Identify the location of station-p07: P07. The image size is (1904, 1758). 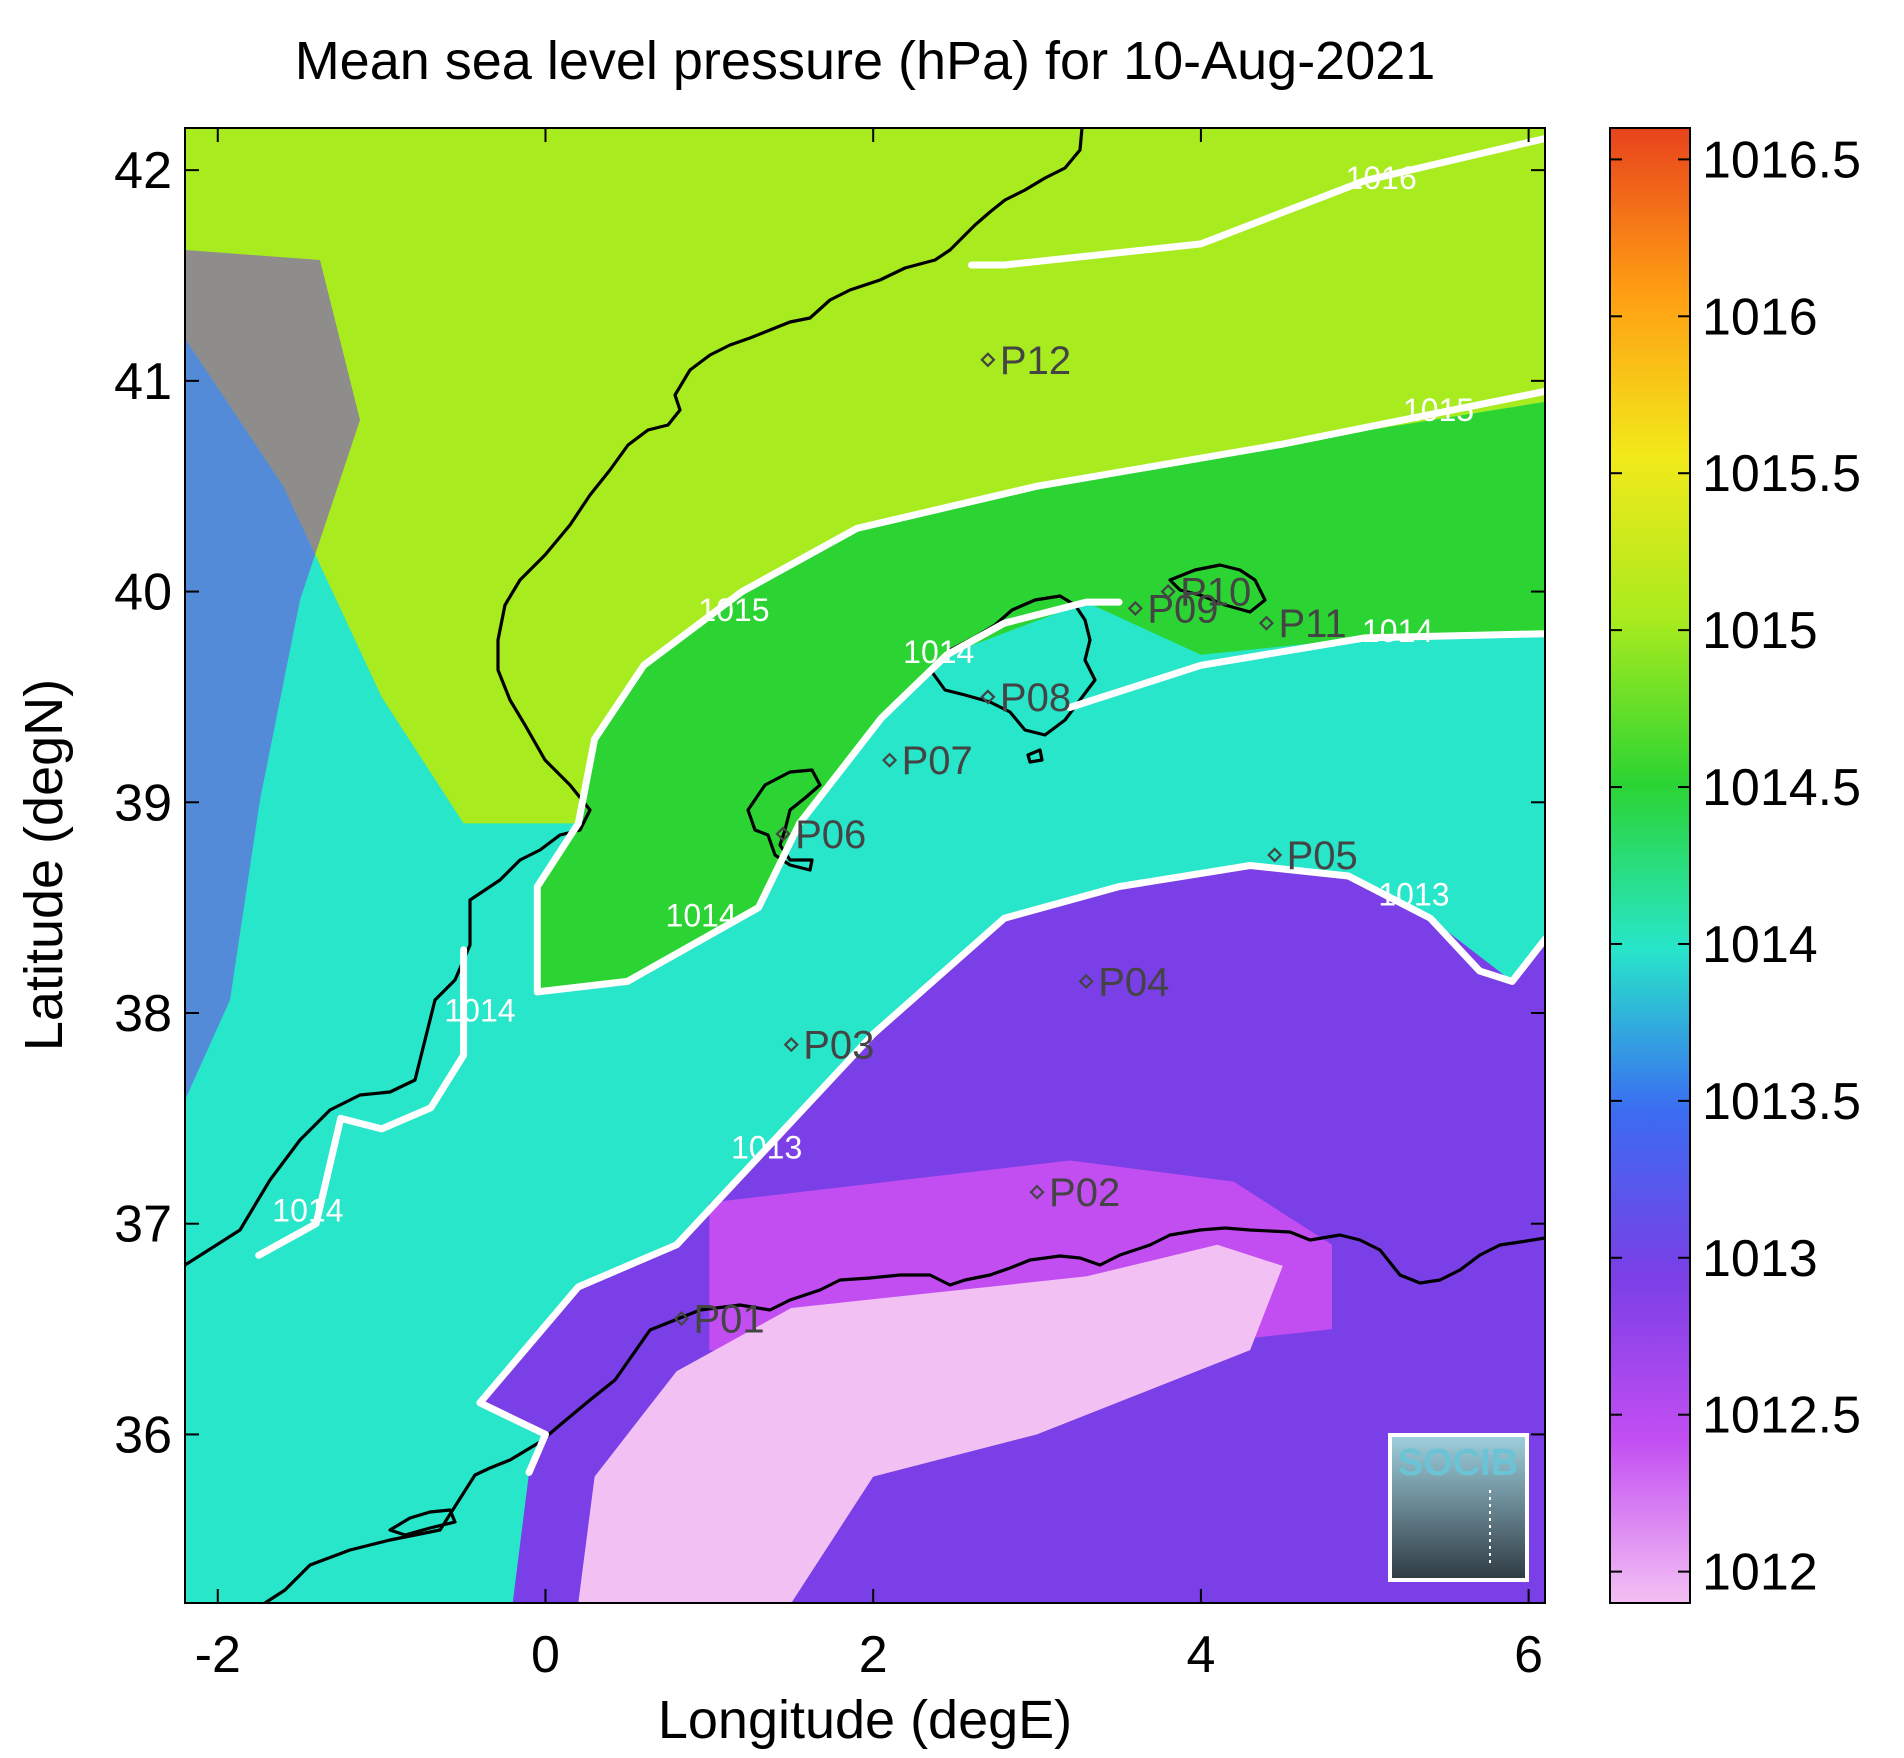
(927, 761).